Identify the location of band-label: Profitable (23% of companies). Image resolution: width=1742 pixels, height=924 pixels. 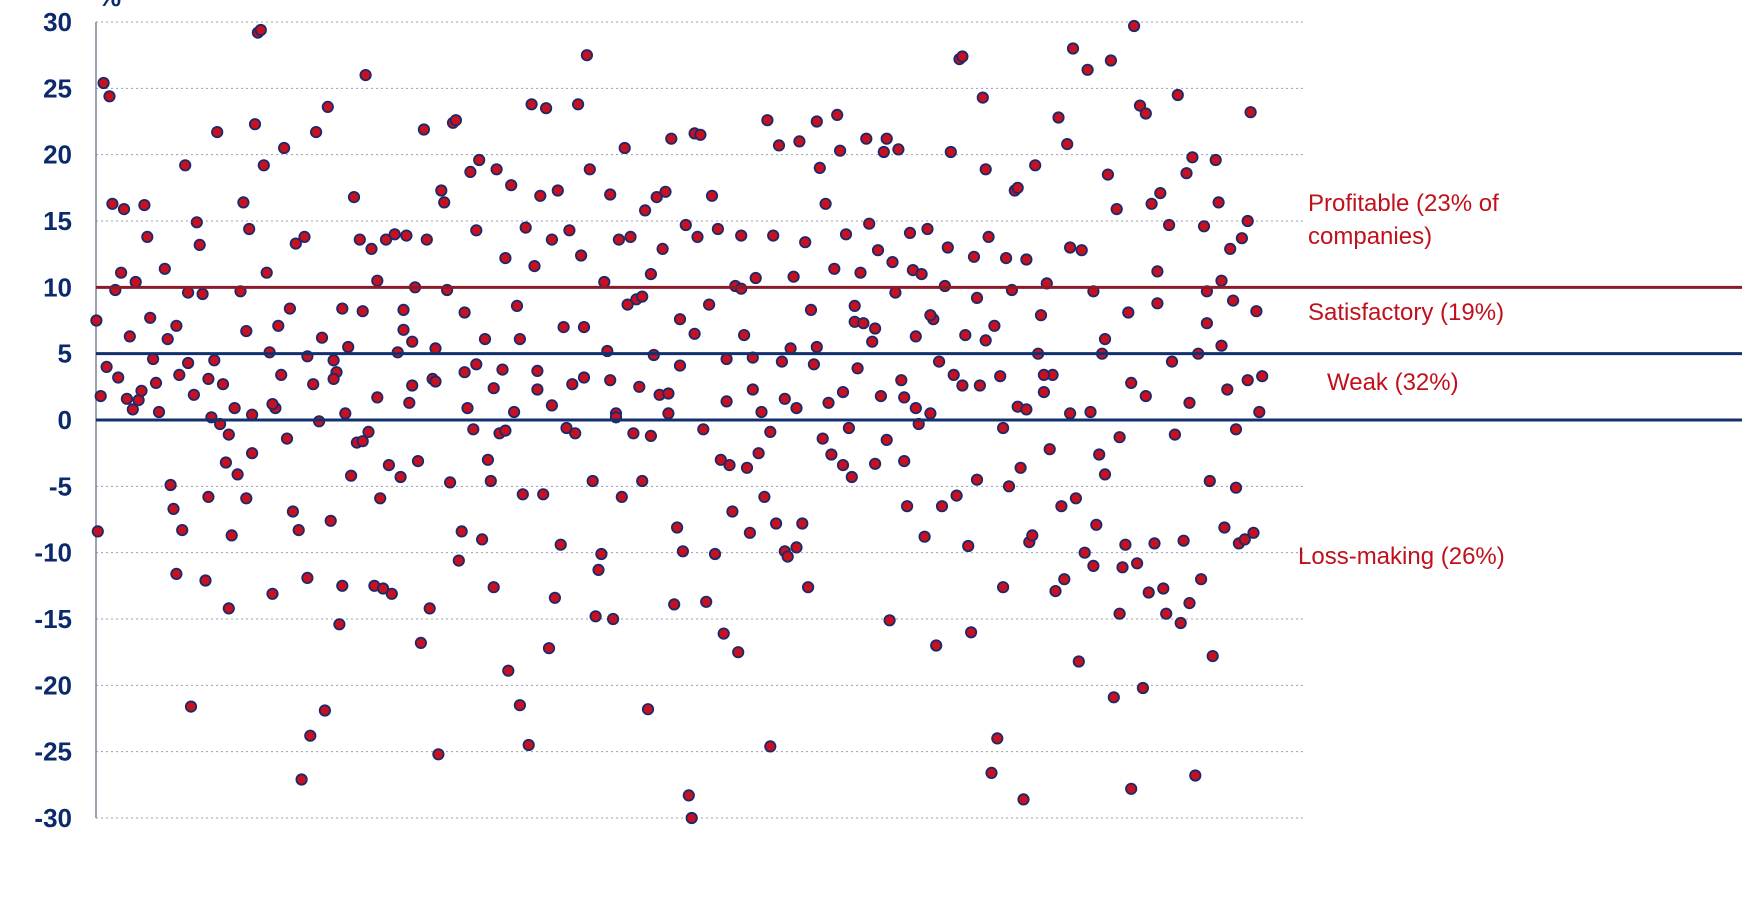
(1403, 220).